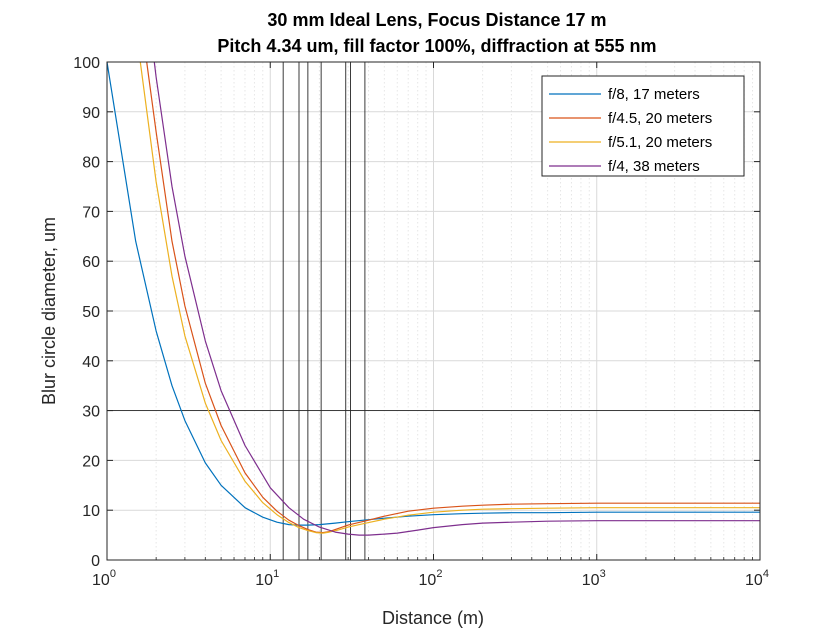  Describe the element at coordinates (91, 262) in the screenshot. I see `y-tick-label: 60` at that location.